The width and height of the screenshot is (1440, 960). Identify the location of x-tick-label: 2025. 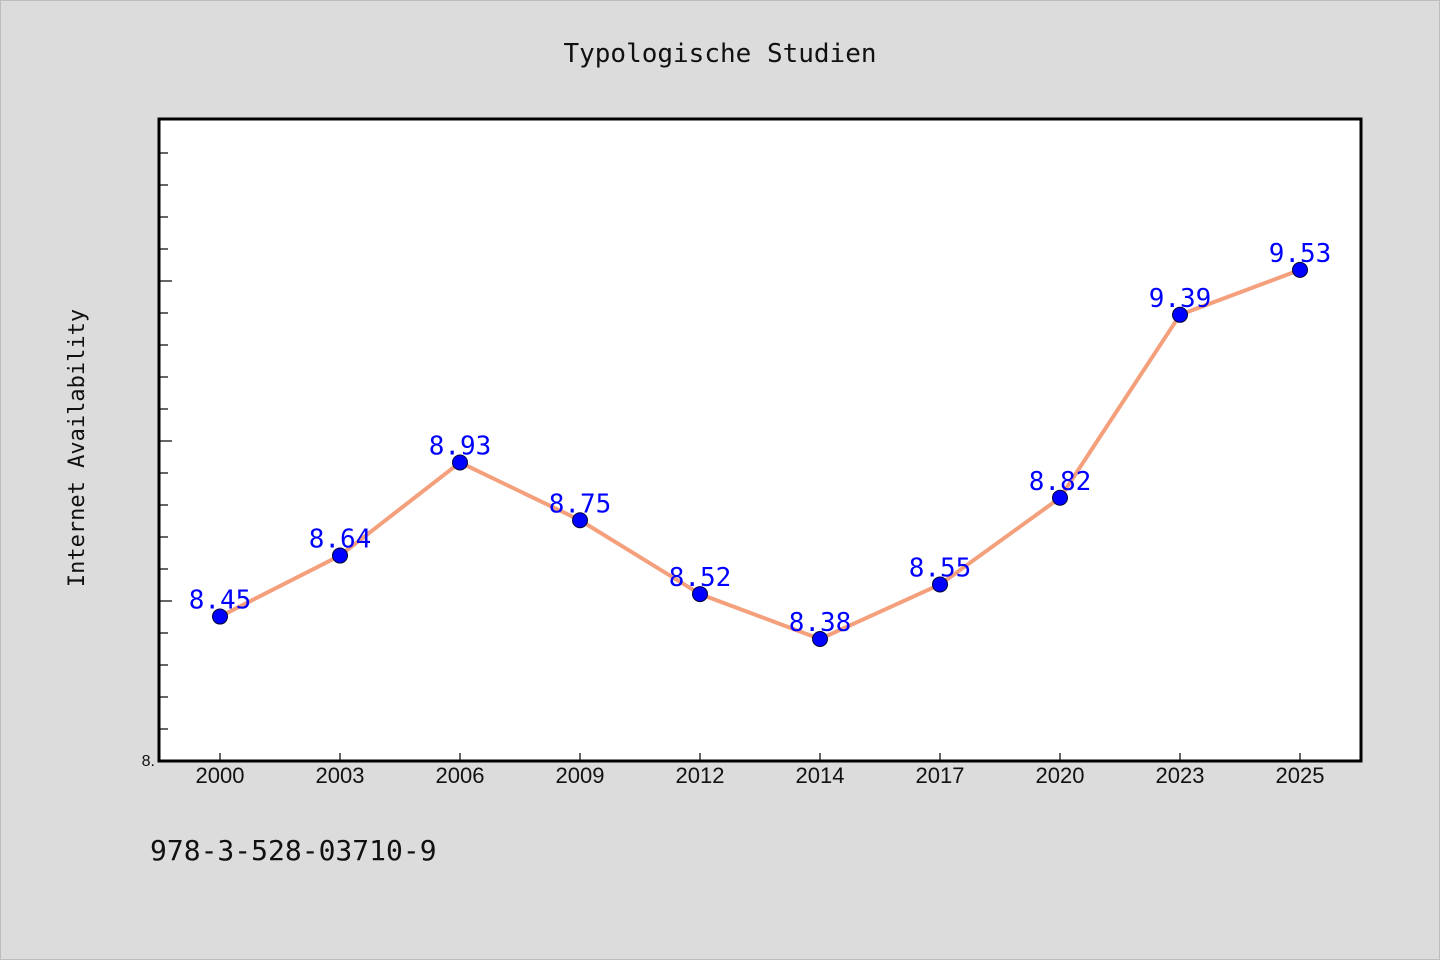
(1300, 775).